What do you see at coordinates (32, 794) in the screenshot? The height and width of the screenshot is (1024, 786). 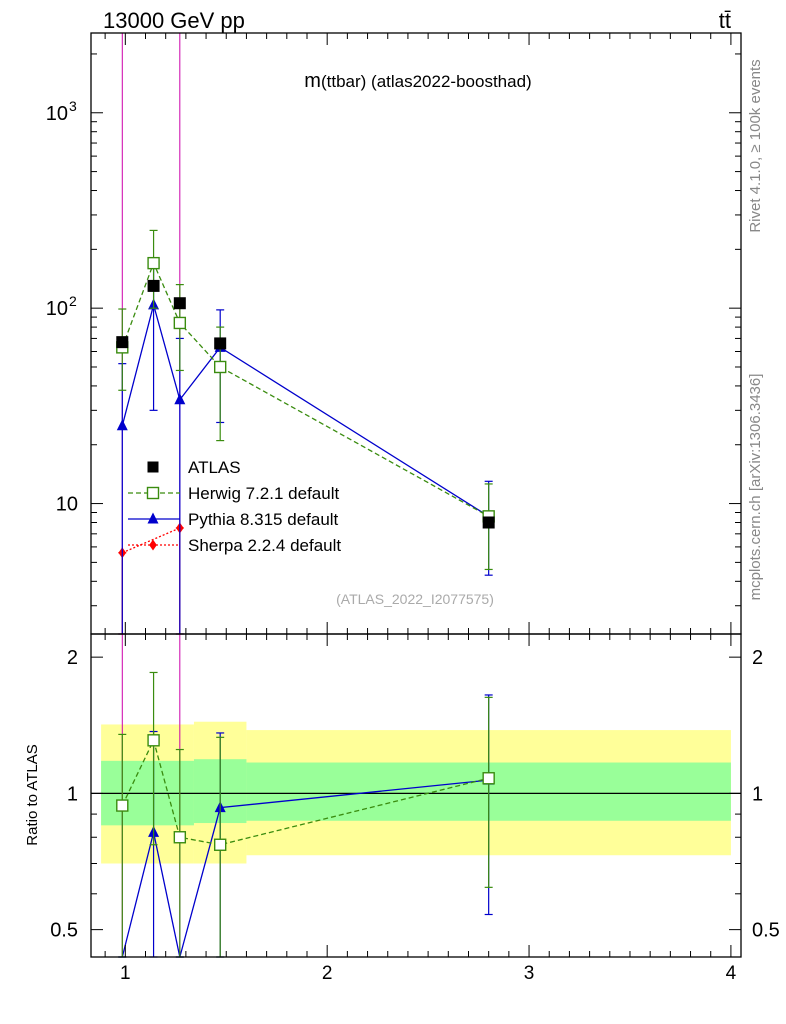 I see `ratio-y-axis-label: Ratio to ATLAS` at bounding box center [32, 794].